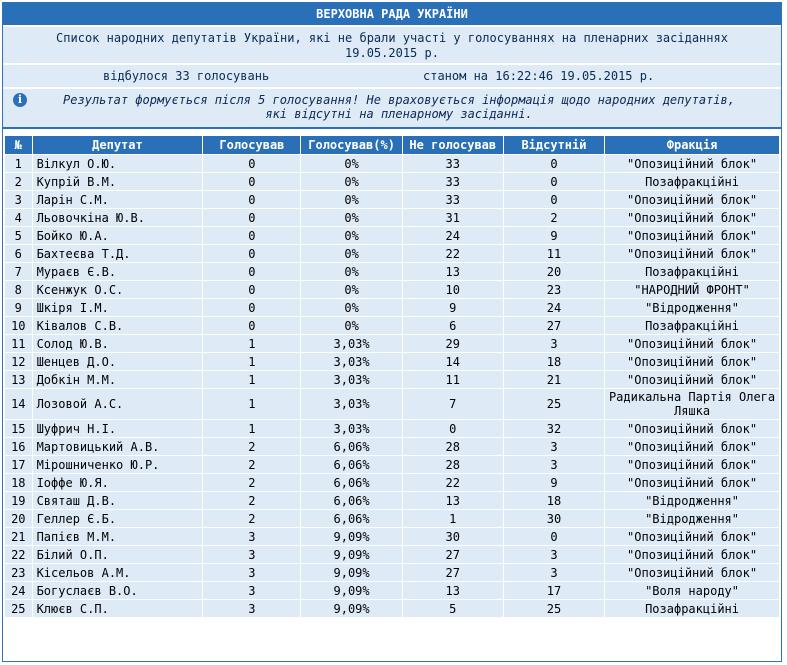 The width and height of the screenshot is (787, 665). I want to click on deputy-name: Шенцев Д.О., so click(117, 361).